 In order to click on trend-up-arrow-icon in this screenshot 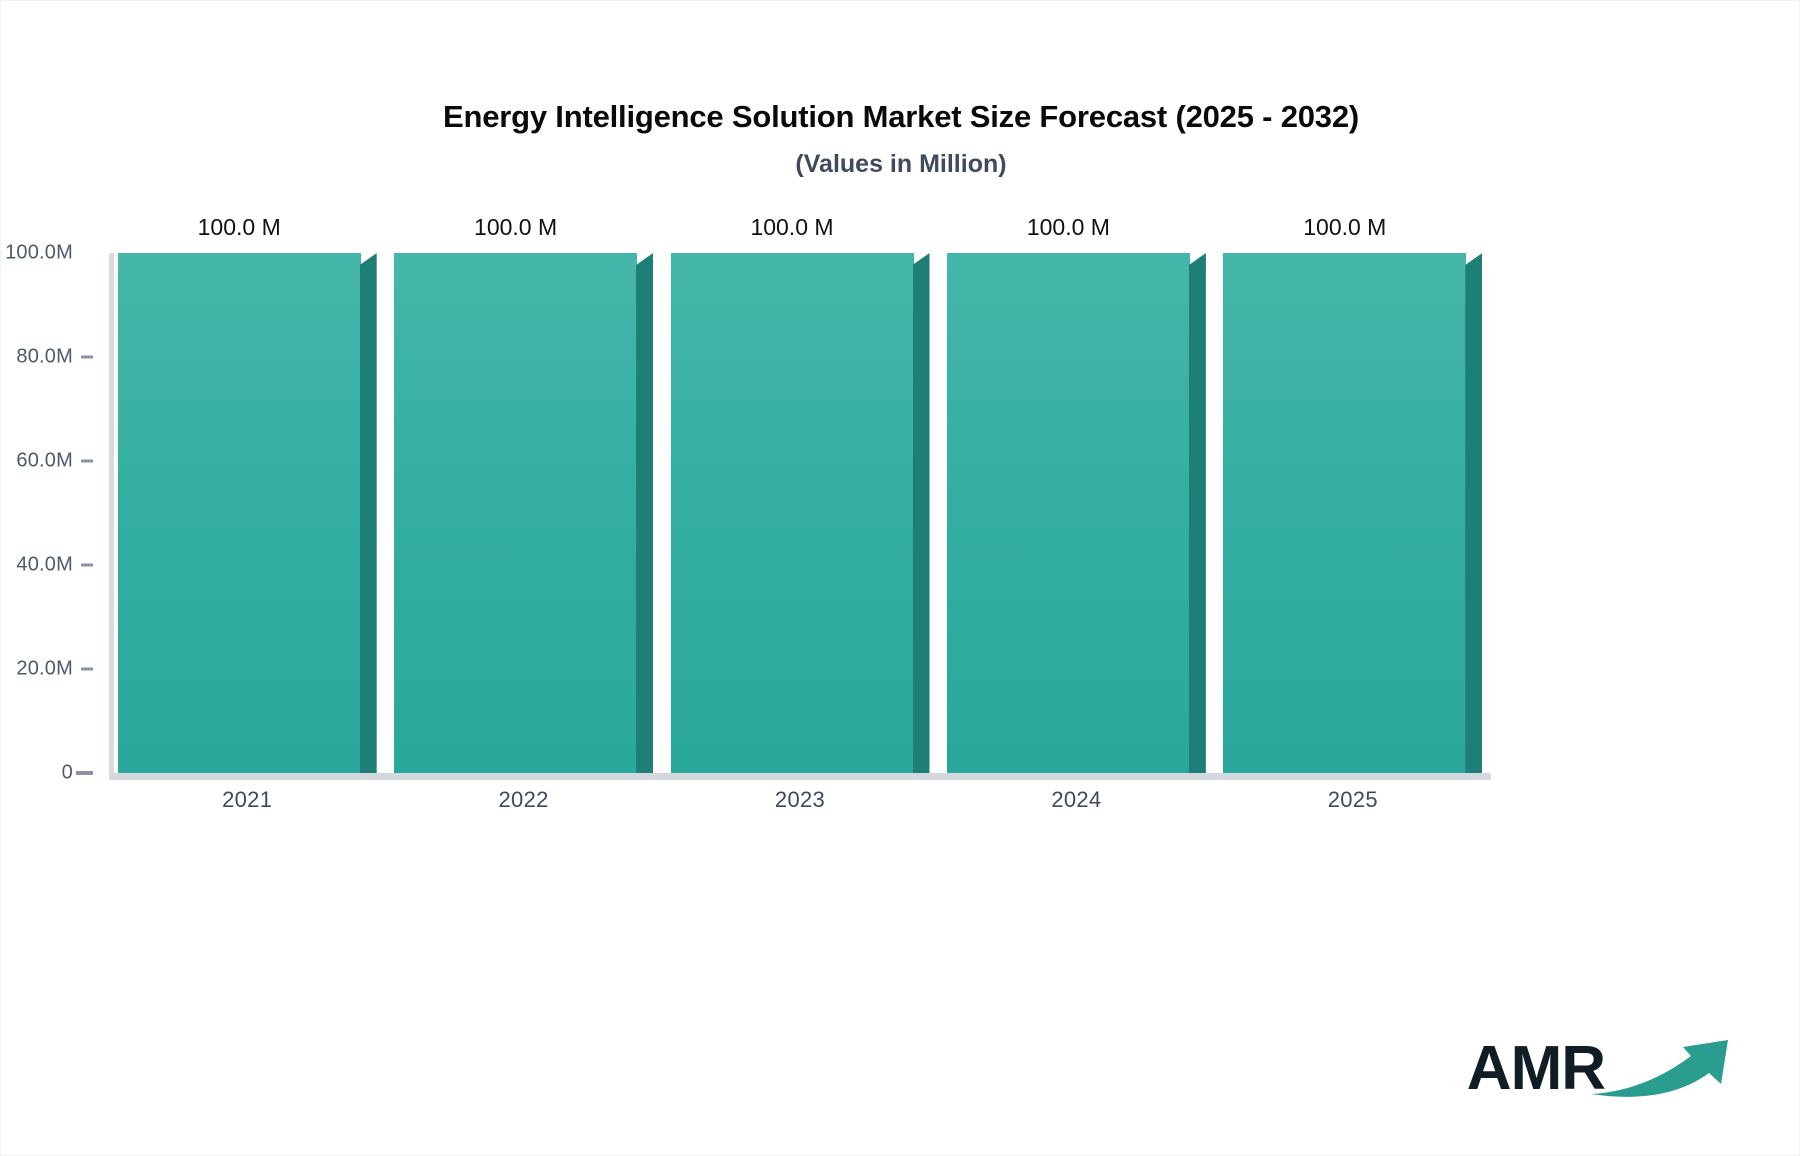, I will do `click(1659, 1068)`.